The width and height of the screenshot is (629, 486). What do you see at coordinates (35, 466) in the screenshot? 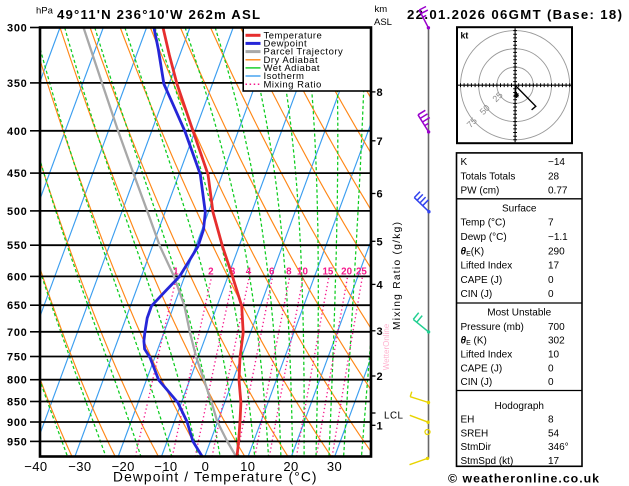
I see `svg-text: −40` at bounding box center [35, 466].